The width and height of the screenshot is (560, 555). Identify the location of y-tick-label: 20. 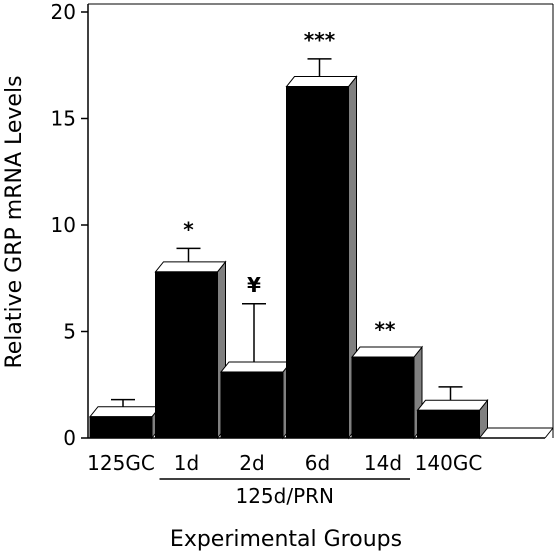
(63, 12).